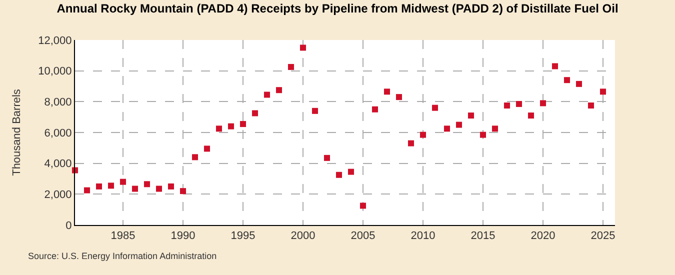  What do you see at coordinates (423, 236) in the screenshot?
I see `x-tick-label: 2010` at bounding box center [423, 236].